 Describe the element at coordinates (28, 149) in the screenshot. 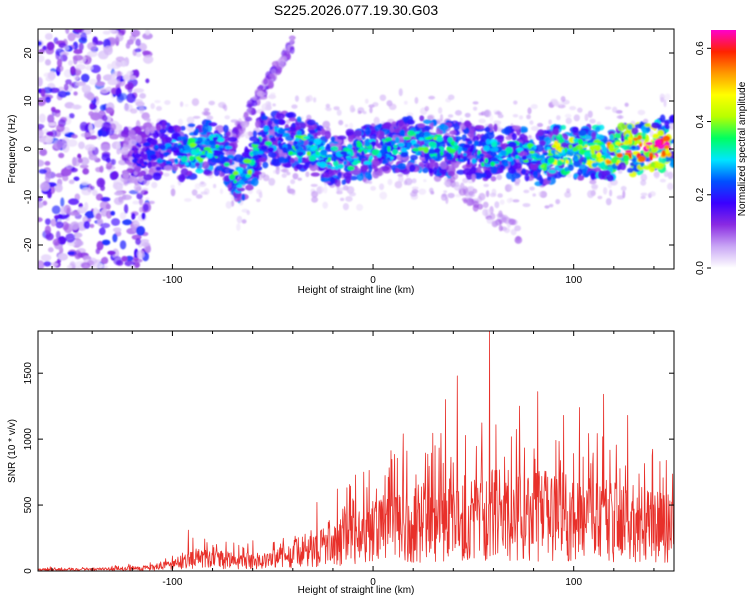

I see `spectrogram-y-tick-label: 0` at that location.